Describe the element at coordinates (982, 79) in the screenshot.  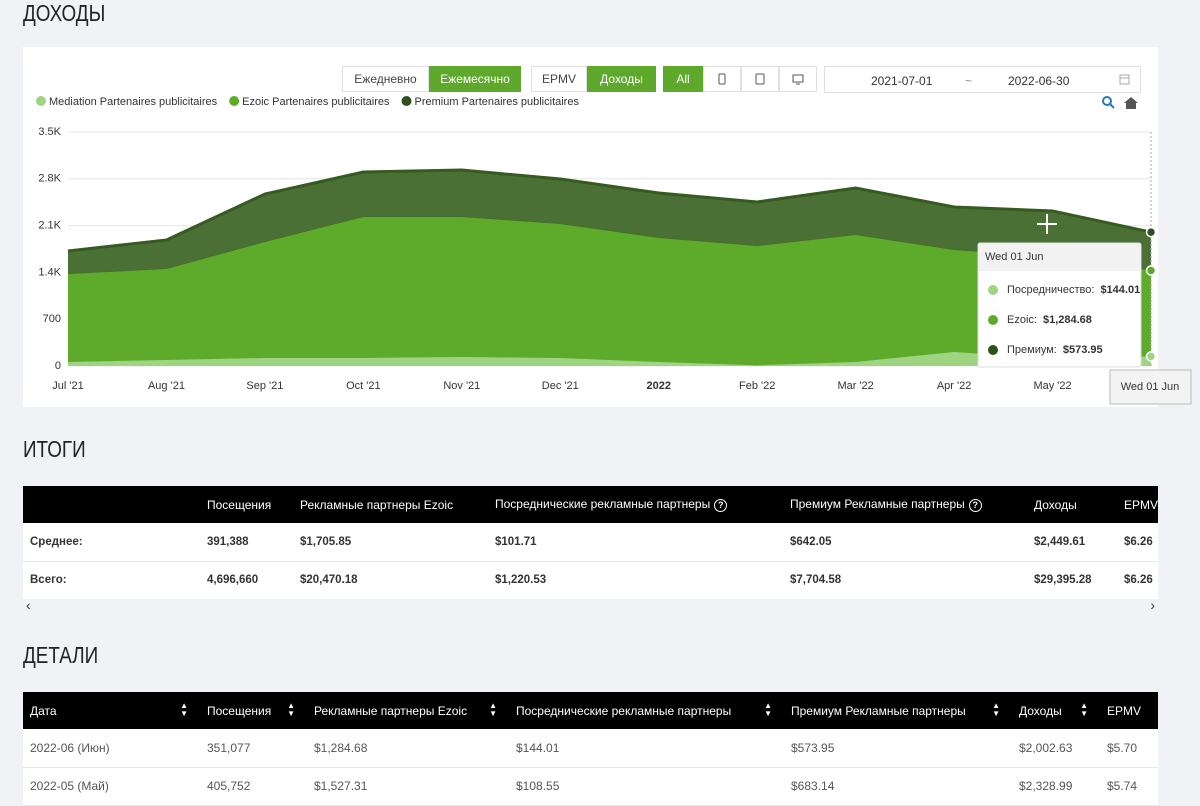
I see `date-range: 2021-07-01 ~ 2022-06-30` at that location.